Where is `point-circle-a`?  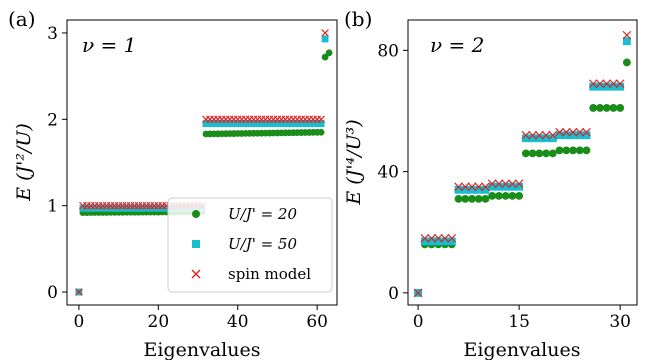 point-circle-a is located at coordinates (329, 53).